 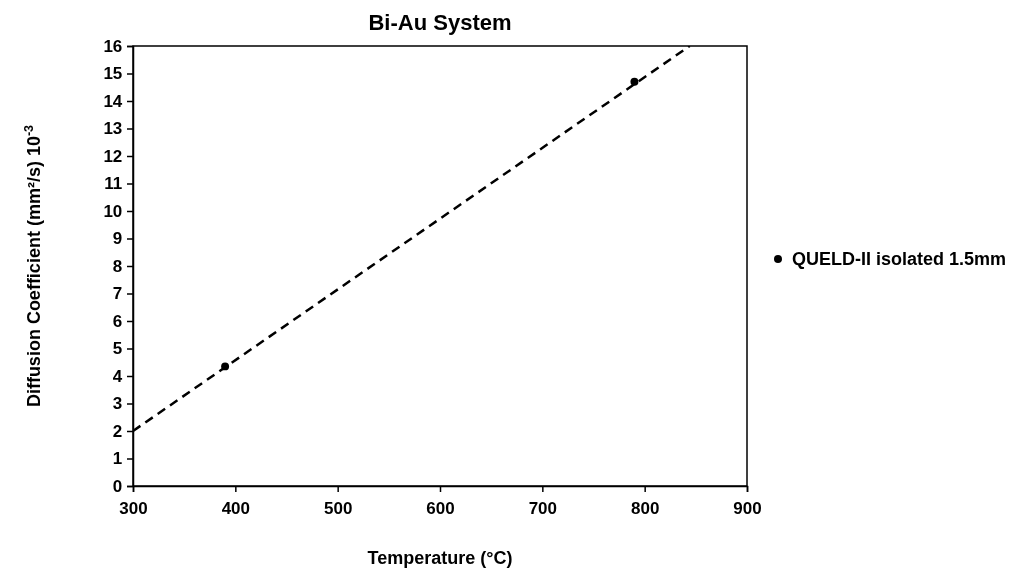 I want to click on x-tick-label: 900, so click(x=747, y=508).